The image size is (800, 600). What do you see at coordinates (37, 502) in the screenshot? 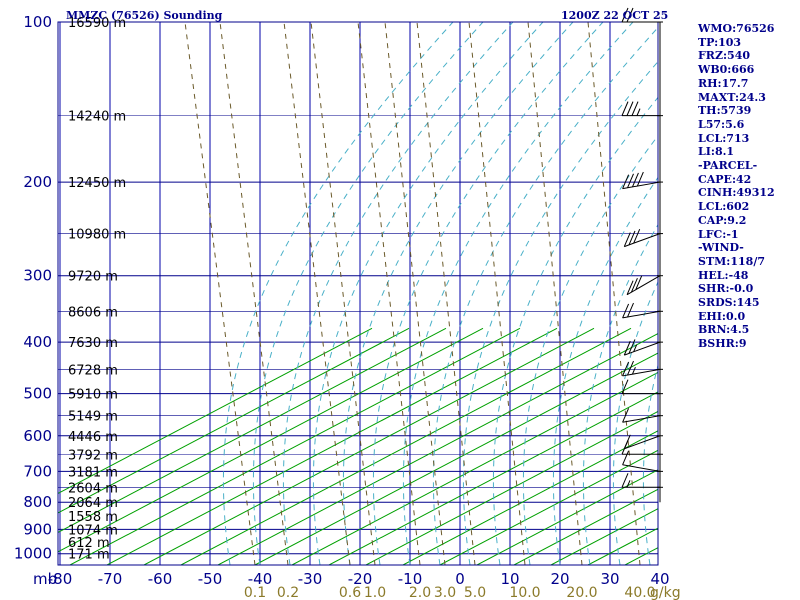
I see `pressure-tick-label: 800` at bounding box center [37, 502].